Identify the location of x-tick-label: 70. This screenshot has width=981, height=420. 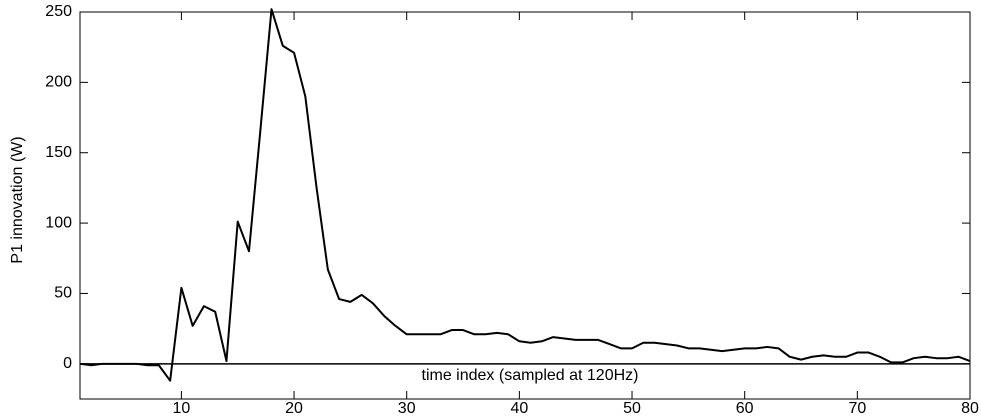
(857, 408).